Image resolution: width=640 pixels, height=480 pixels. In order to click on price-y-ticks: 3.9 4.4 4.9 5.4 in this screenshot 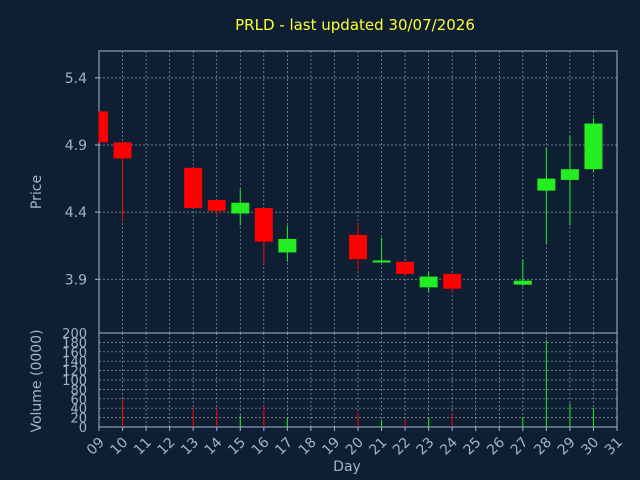, I will do `click(82, 179)`.